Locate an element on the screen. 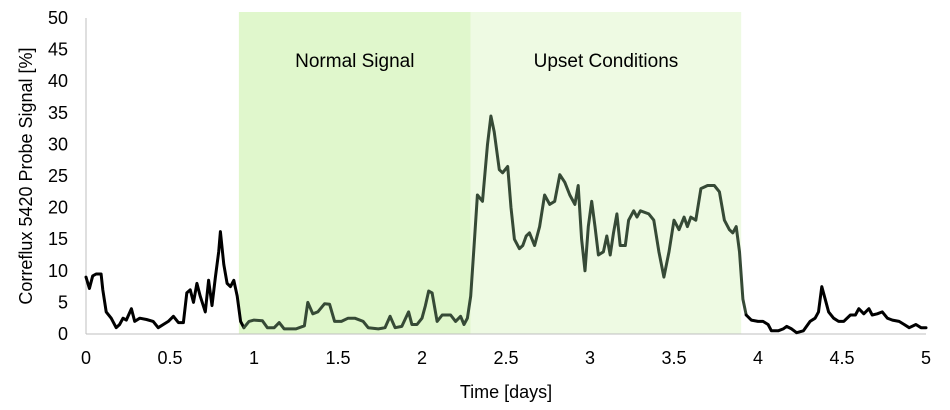 The height and width of the screenshot is (410, 950). x-tick-label: 0.5 is located at coordinates (169, 358).